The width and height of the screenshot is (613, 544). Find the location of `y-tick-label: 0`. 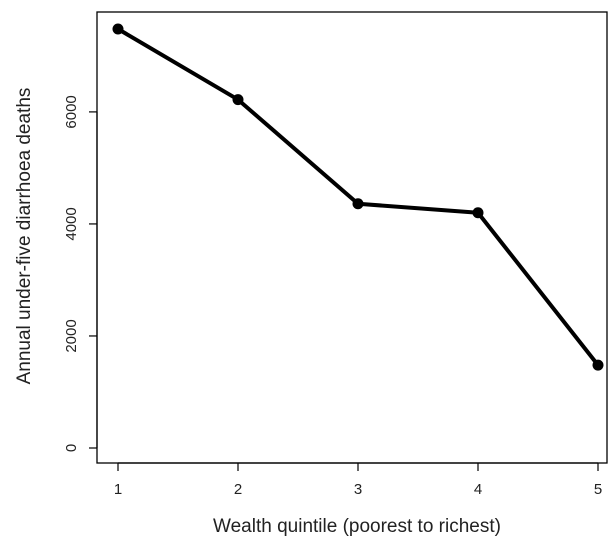

y-tick-label: 0 is located at coordinates (71, 448).